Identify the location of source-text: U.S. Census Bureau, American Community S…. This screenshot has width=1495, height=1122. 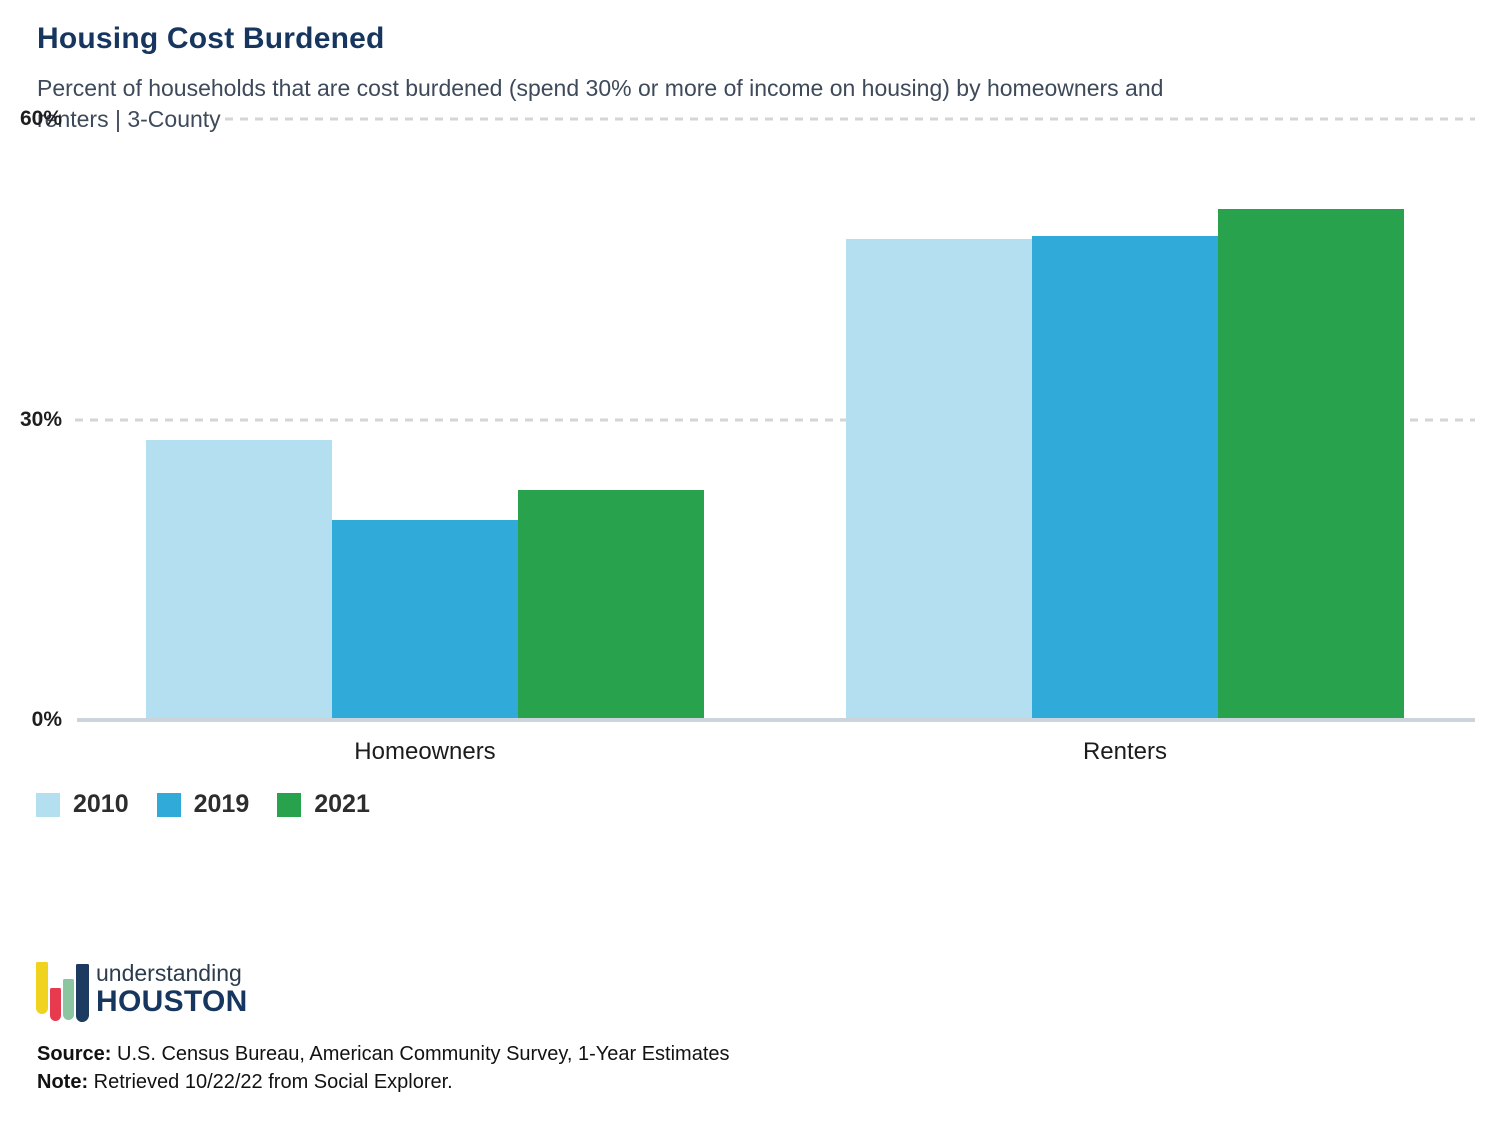
(420, 1054).